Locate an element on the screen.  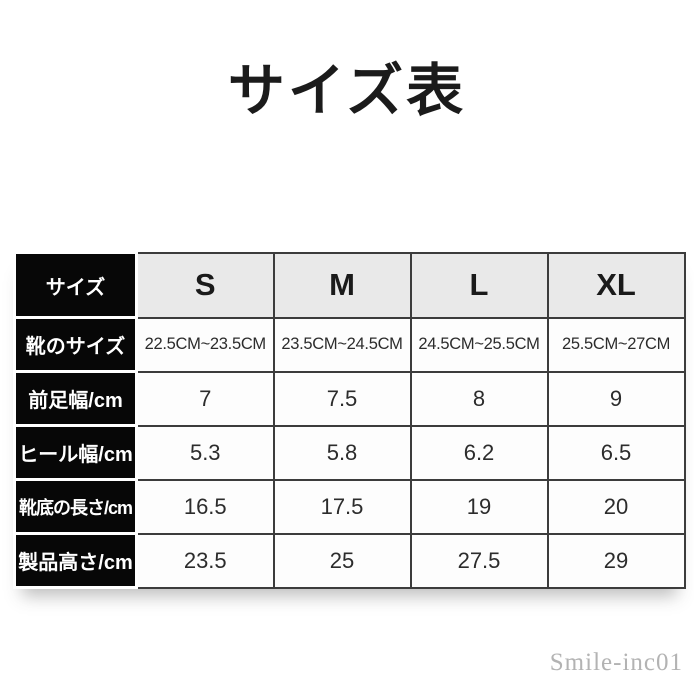
cell-value: 27.5 is located at coordinates (479, 560).